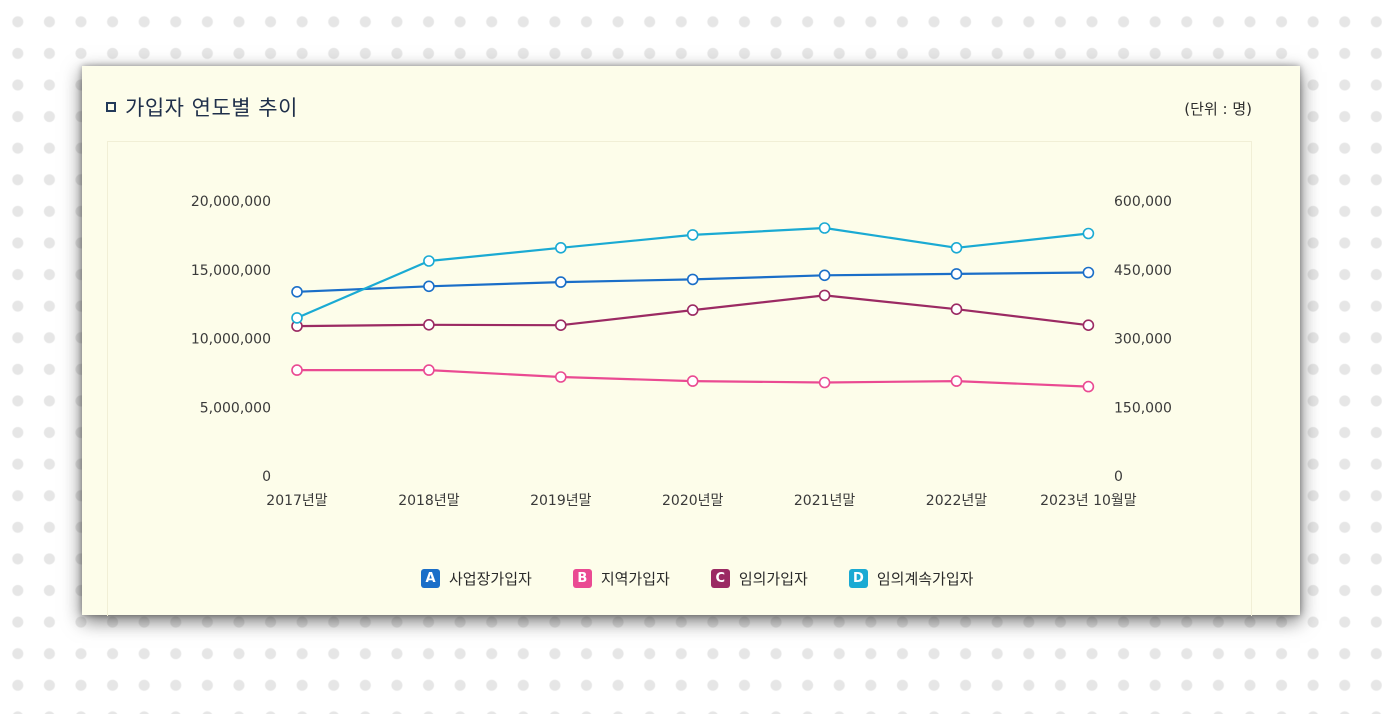 The width and height of the screenshot is (1382, 714). I want to click on chart-title-wrap: 가입자 연도별 추이, so click(202, 107).